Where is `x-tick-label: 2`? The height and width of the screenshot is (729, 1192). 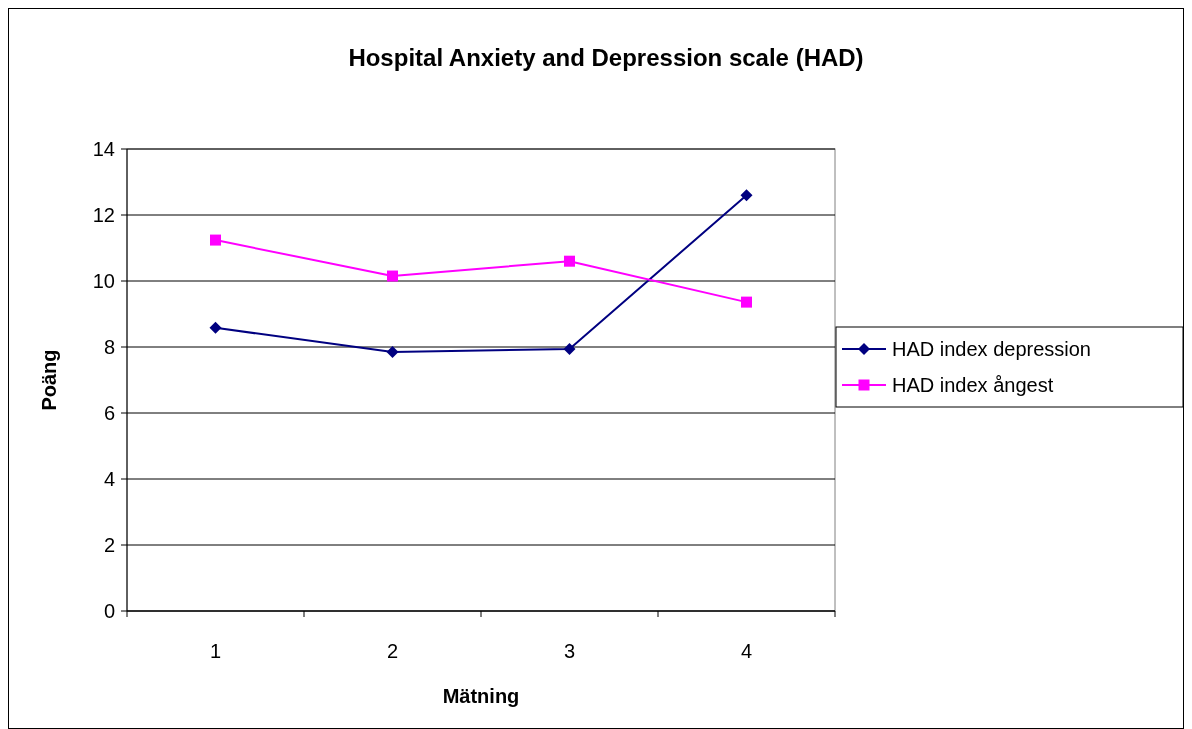
x-tick-label: 2 is located at coordinates (392, 651).